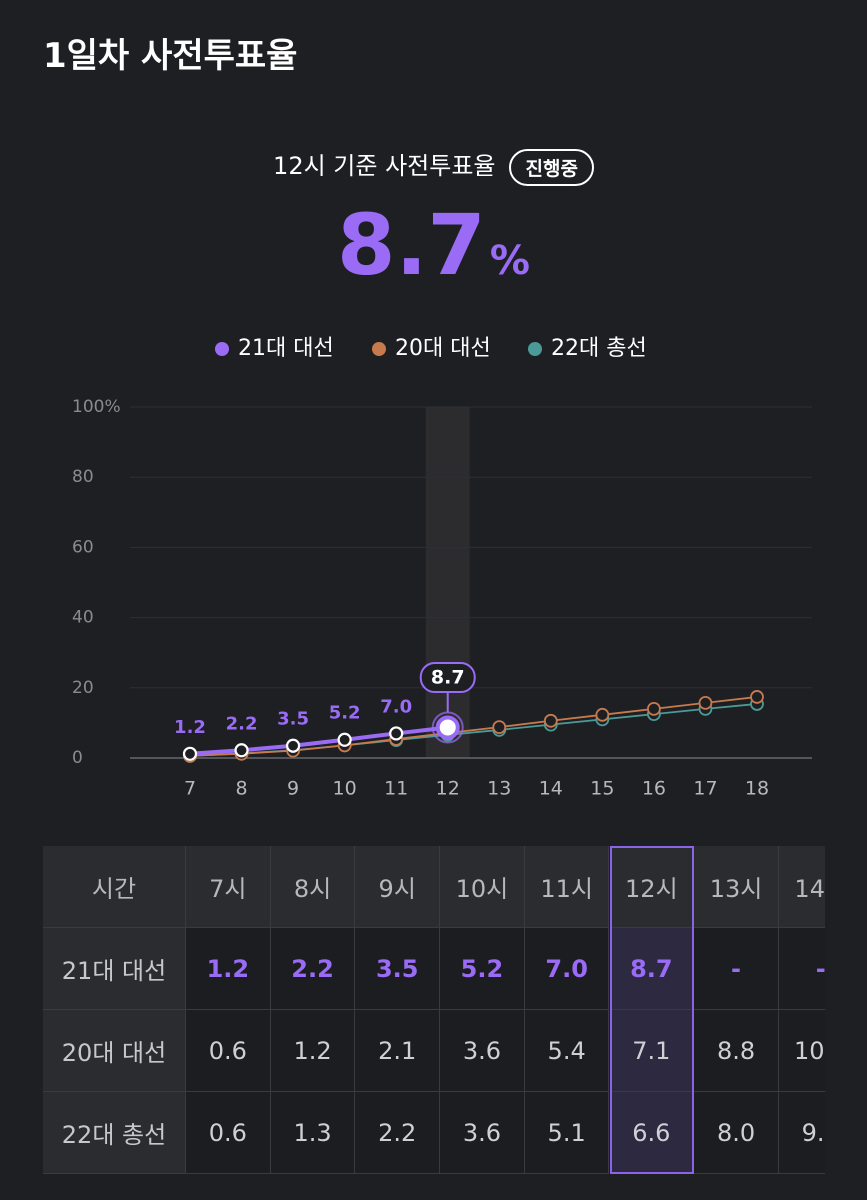 The image size is (867, 1200). Describe the element at coordinates (801, 887) in the screenshot. I see `column-header: 14시` at that location.